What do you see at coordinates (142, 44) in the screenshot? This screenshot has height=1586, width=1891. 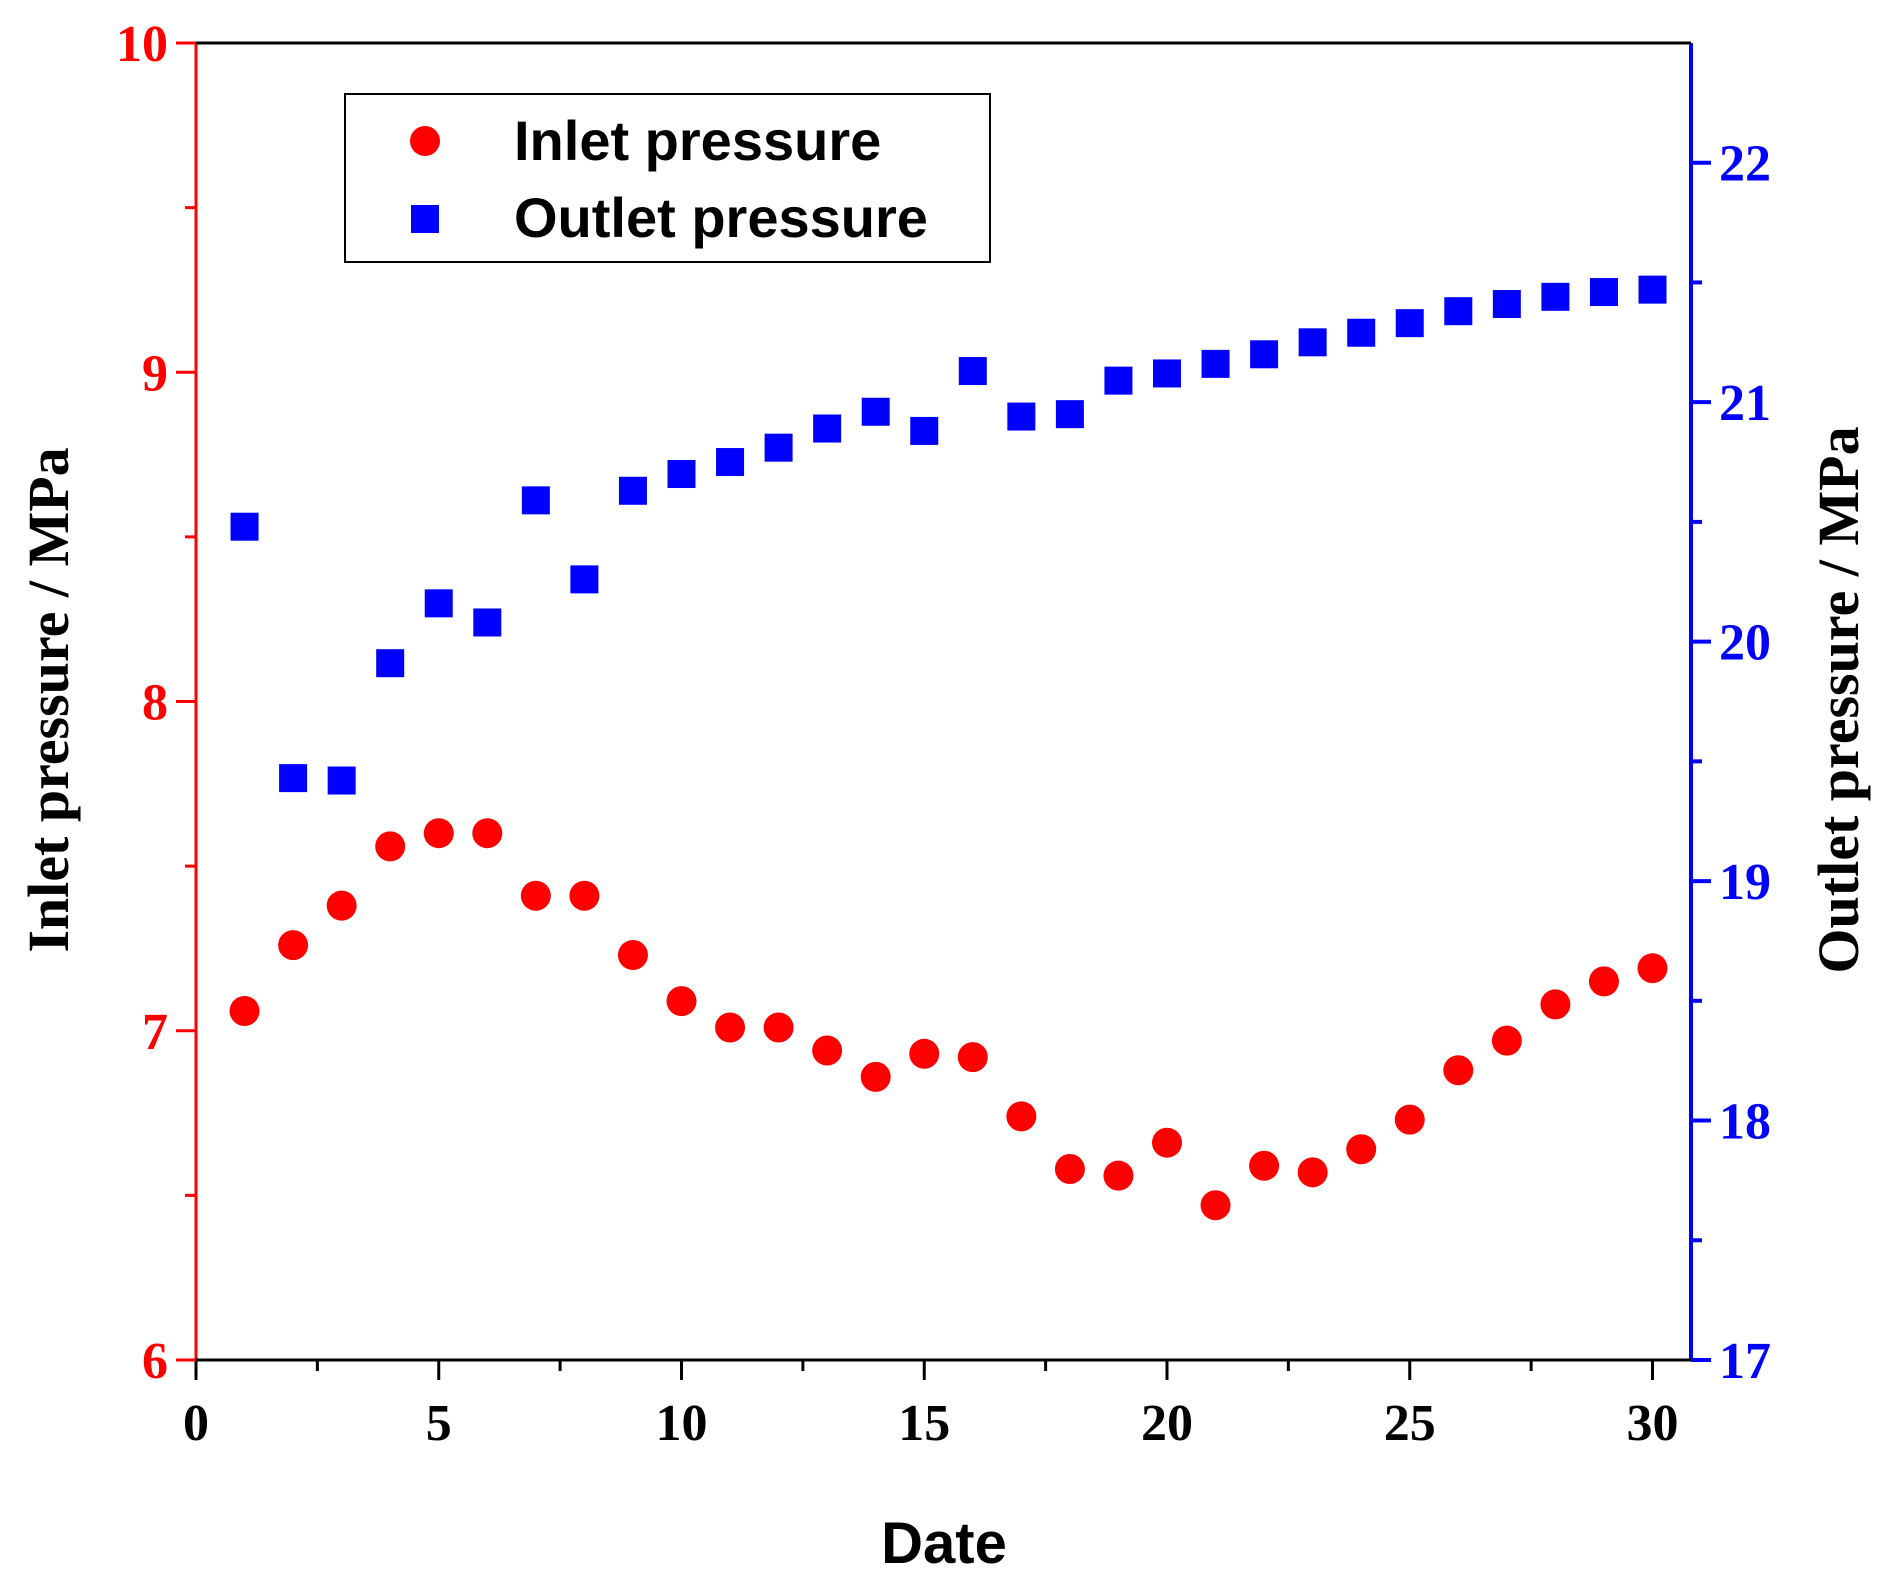 I see `left-tick-label: 10` at bounding box center [142, 44].